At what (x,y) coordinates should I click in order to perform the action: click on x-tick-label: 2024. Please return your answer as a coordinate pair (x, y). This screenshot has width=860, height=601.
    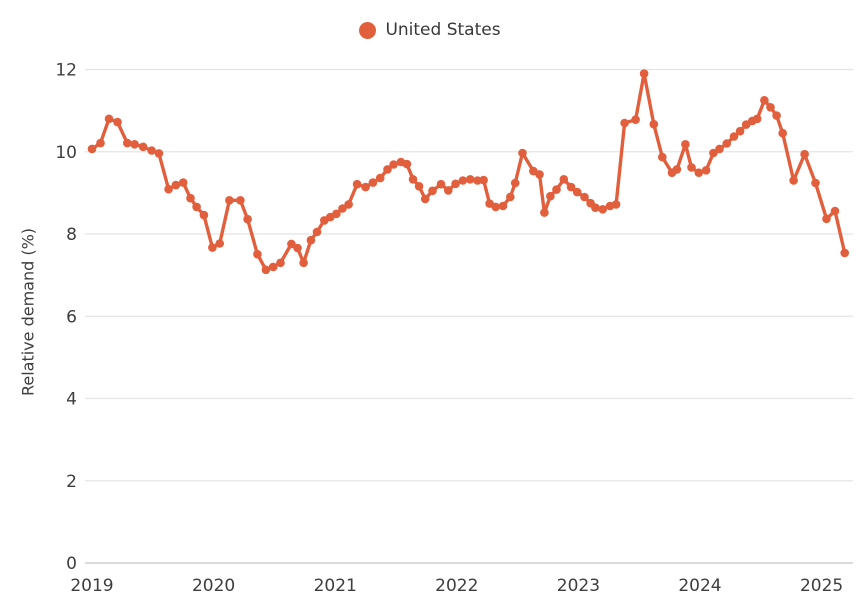
    Looking at the image, I should click on (699, 586).